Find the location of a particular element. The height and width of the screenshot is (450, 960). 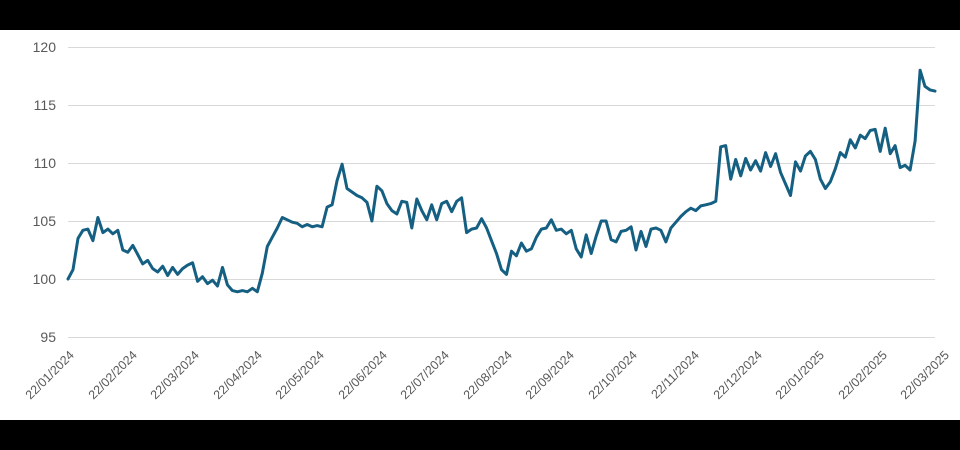

bottom-letterbox-bar is located at coordinates (480, 435).